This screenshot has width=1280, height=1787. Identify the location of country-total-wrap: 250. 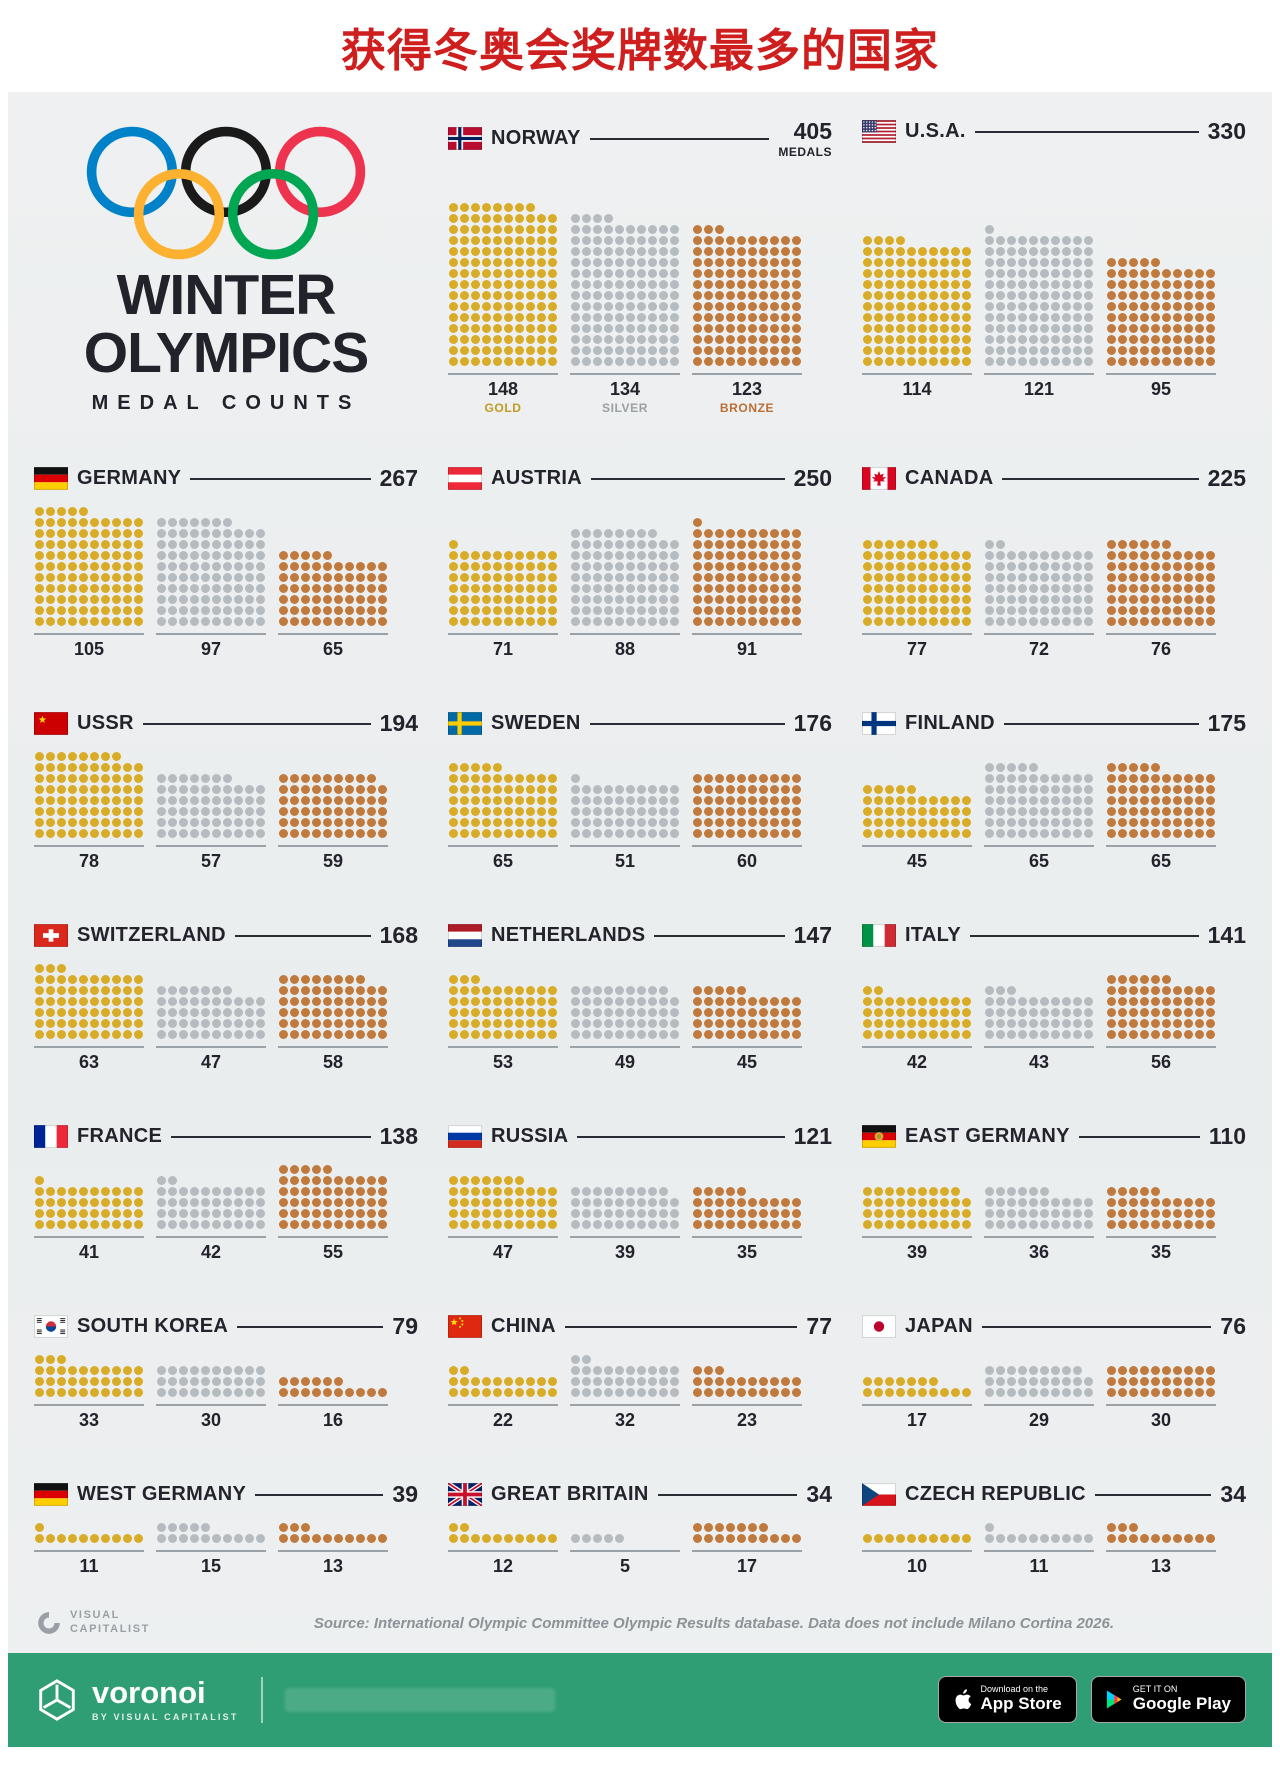
(813, 478).